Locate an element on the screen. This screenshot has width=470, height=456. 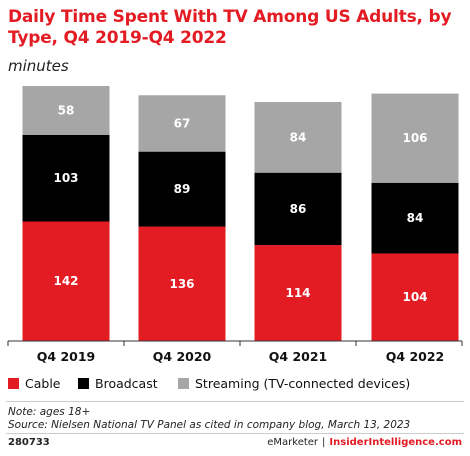
bar-segment-streaming-q4-2020 is located at coordinates (182, 123).